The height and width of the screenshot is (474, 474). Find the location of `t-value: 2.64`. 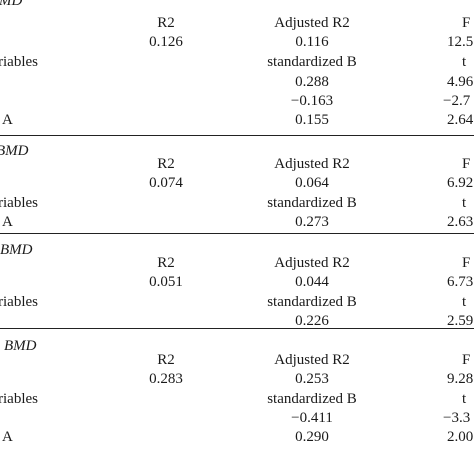

t-value: 2.64 is located at coordinates (460, 120).